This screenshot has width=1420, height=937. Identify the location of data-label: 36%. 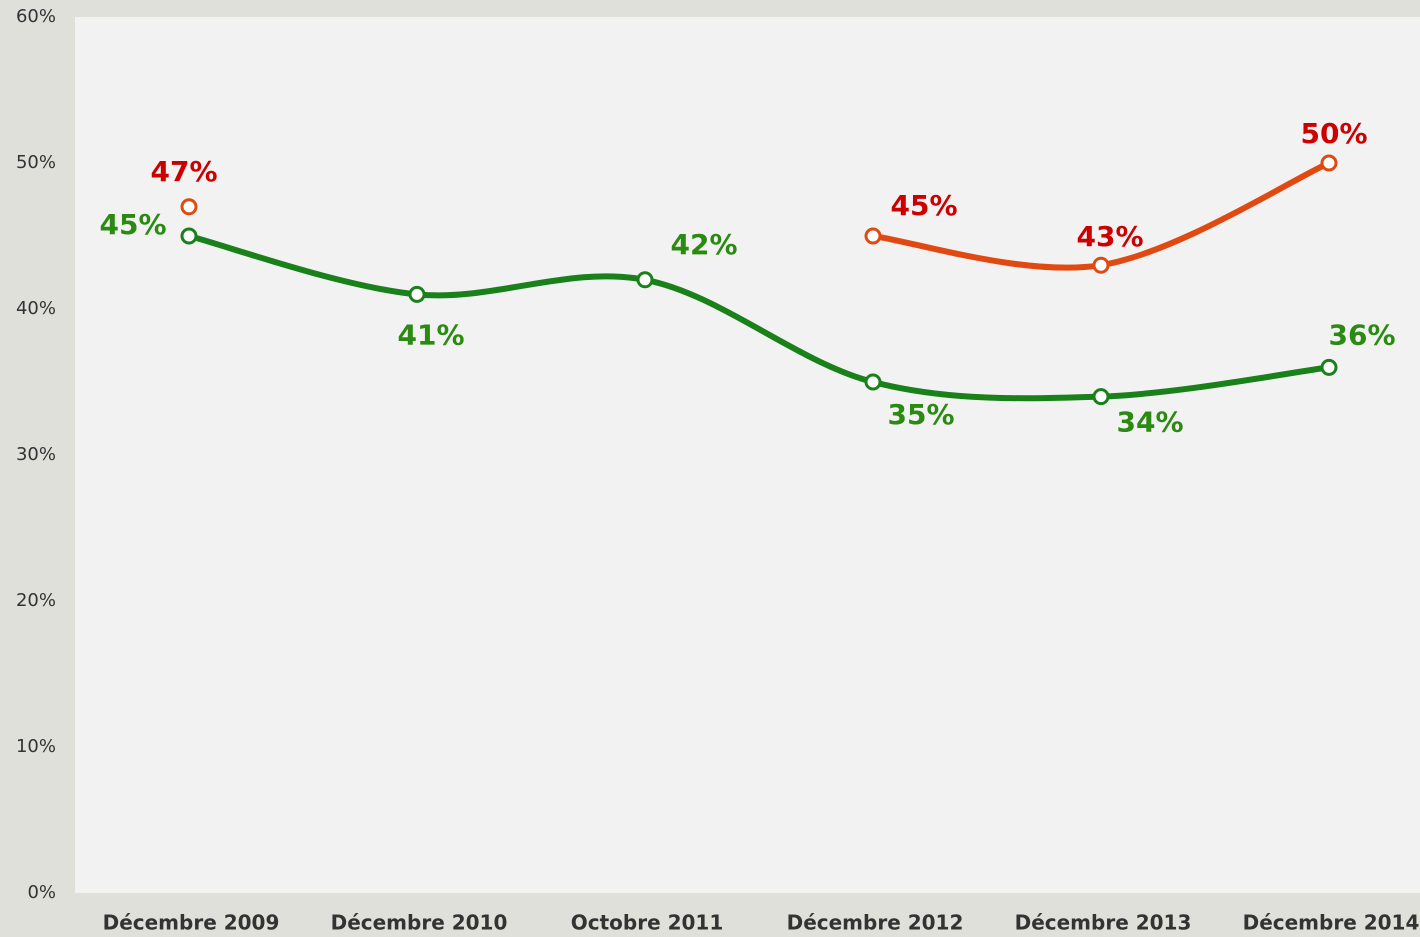
(1361, 334).